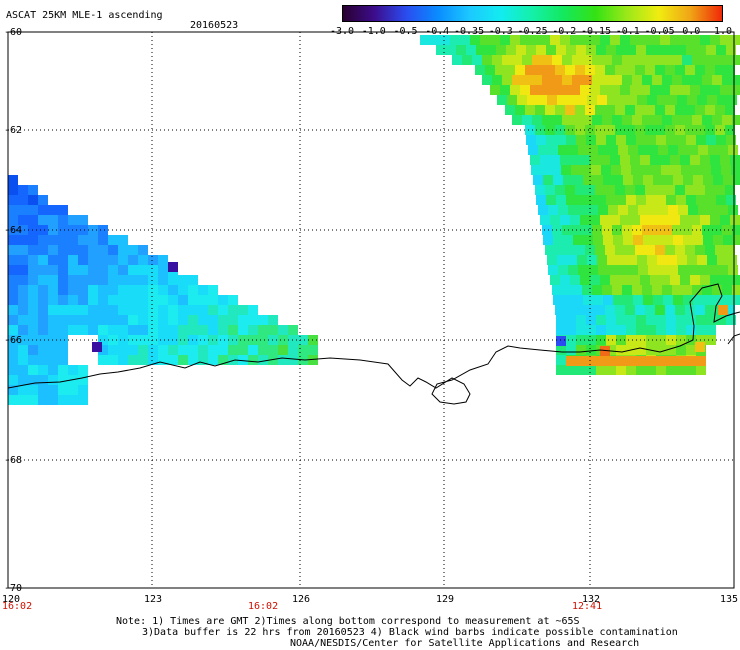  I want to click on colorbar-tick-label: -0.3, so click(500, 31).